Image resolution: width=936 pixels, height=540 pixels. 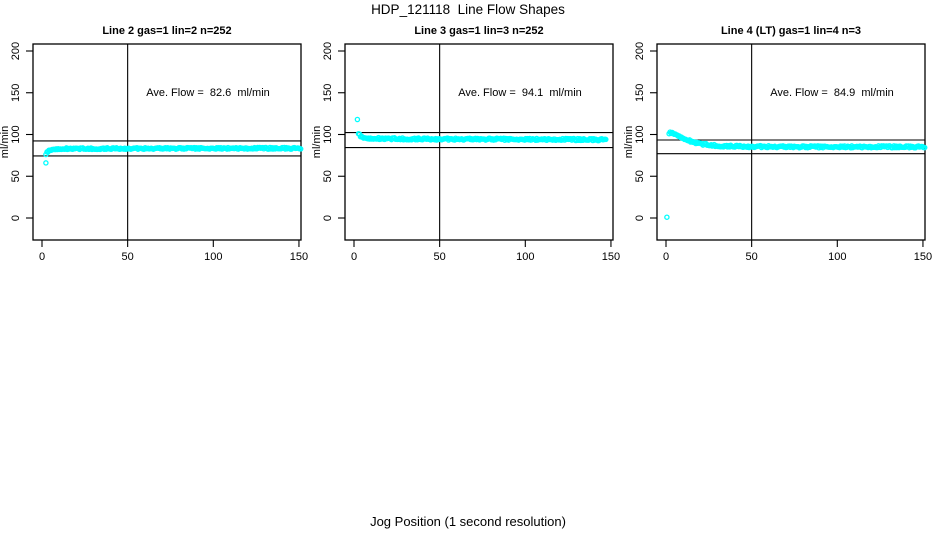 What do you see at coordinates (520, 93) in the screenshot?
I see `ave-flow-annotation: Ave. Flow = 94.1 ml/min` at bounding box center [520, 93].